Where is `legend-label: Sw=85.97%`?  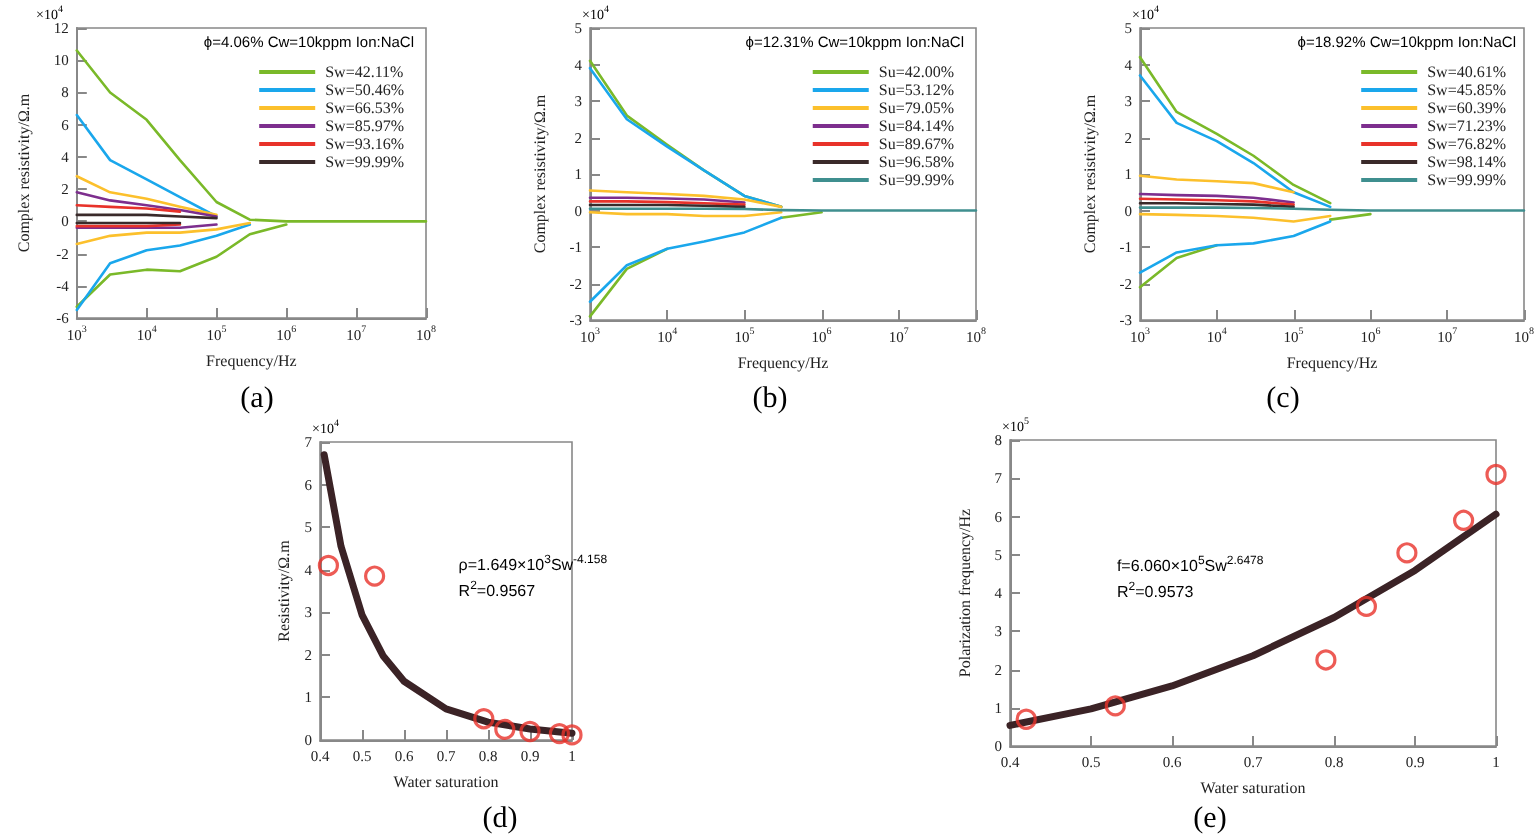 legend-label: Sw=85.97% is located at coordinates (365, 126).